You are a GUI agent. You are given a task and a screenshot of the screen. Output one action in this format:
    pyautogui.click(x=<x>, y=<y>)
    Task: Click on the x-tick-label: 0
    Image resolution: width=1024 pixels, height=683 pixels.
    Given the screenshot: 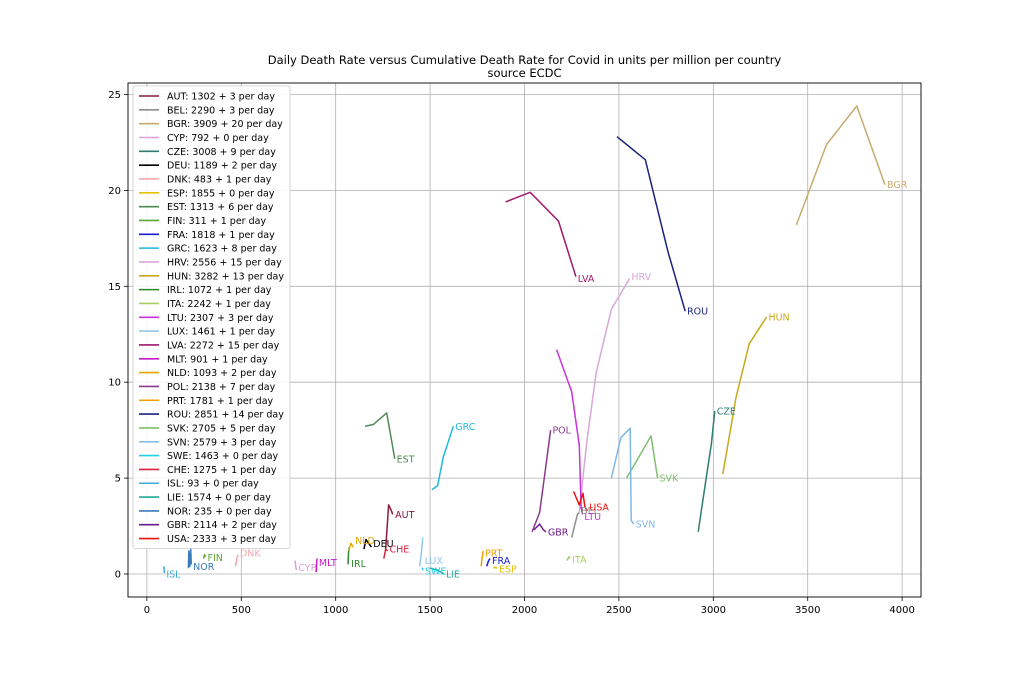 What is the action you would take?
    pyautogui.click(x=147, y=610)
    